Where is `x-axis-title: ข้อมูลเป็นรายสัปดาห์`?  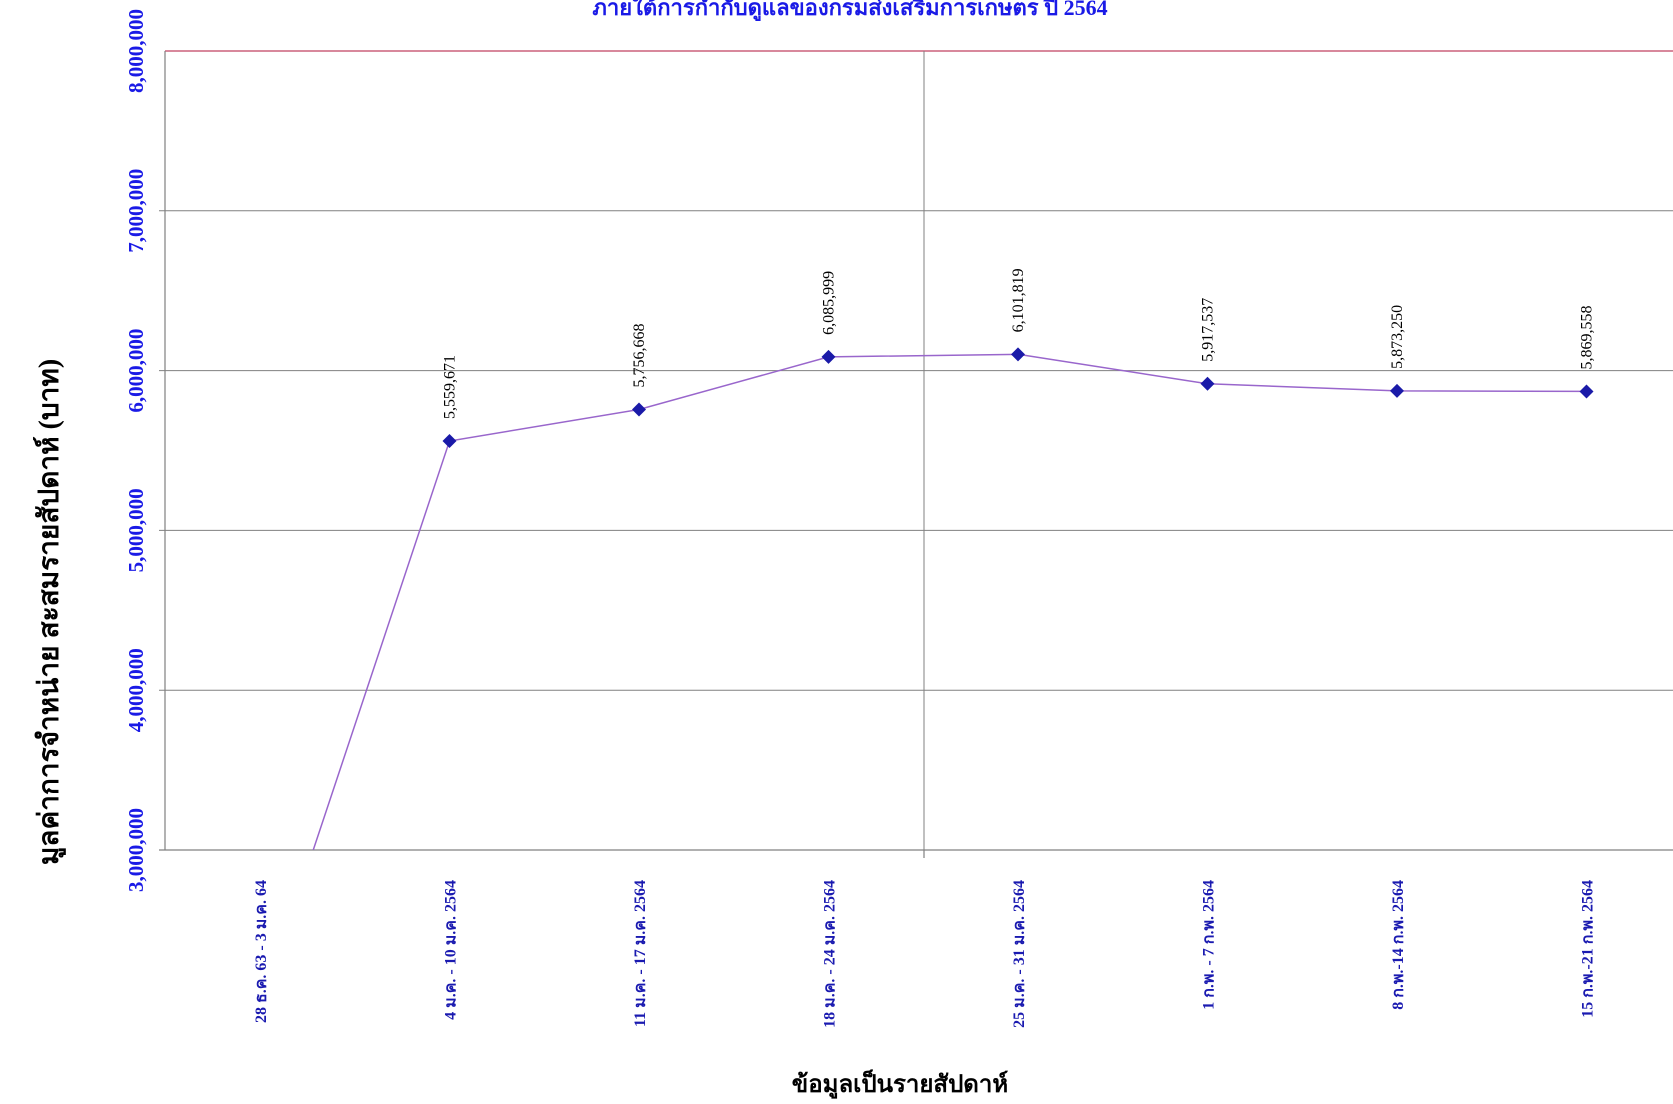
x-axis-title: ข้อมูลเป็นรายสัปดาห์ is located at coordinates (900, 1084).